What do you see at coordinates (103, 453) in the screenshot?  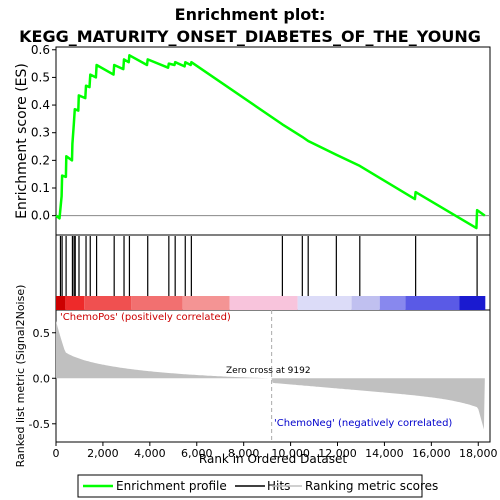 I see `x-tick-label: 2,000` at bounding box center [103, 453].